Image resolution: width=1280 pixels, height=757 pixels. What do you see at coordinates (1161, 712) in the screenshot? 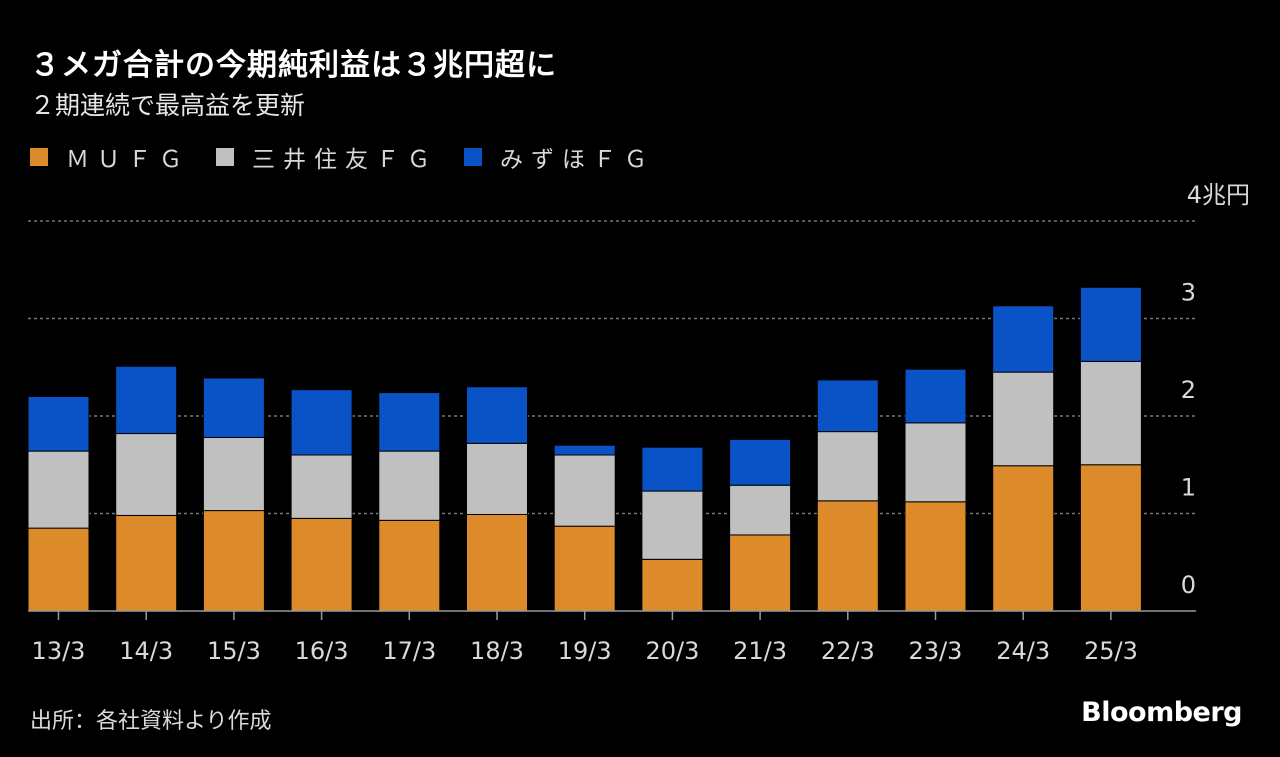
I see `bloomberg-logo: Bloomberg` at bounding box center [1161, 712].